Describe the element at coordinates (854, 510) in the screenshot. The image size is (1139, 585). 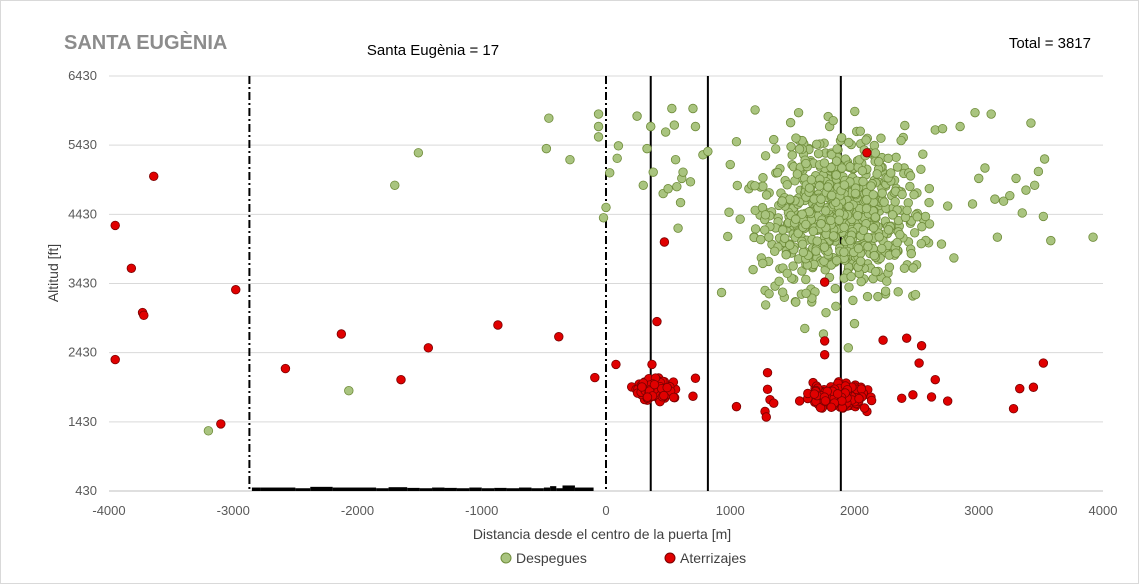
I see `x-tick-label: 2000` at that location.